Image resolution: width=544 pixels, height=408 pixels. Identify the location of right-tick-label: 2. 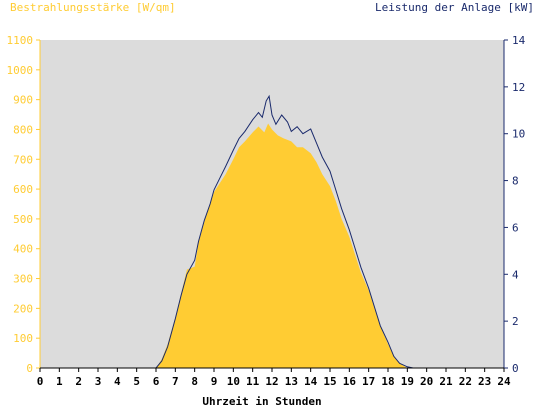
(515, 321).